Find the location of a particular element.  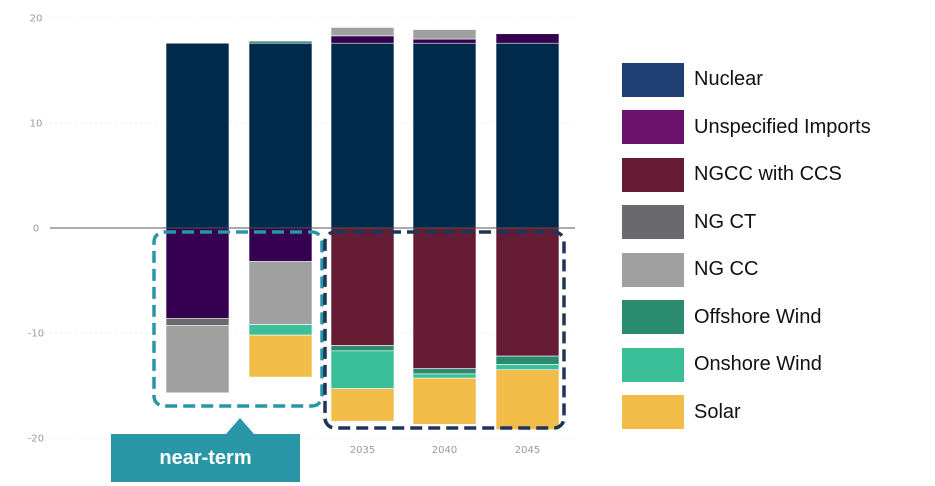

legend-label: NG CC is located at coordinates (726, 269).